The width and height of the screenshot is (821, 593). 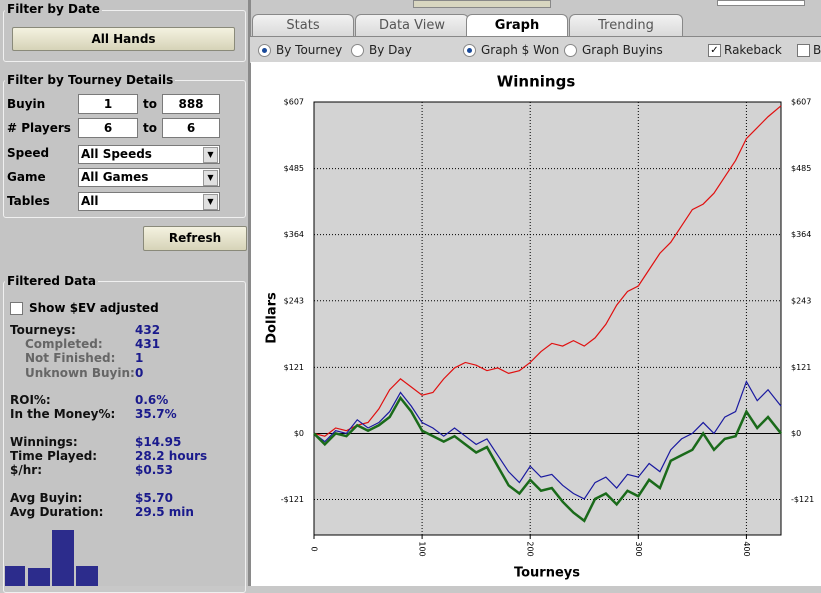 I want to click on y-tick-label: $485, so click(x=294, y=168).